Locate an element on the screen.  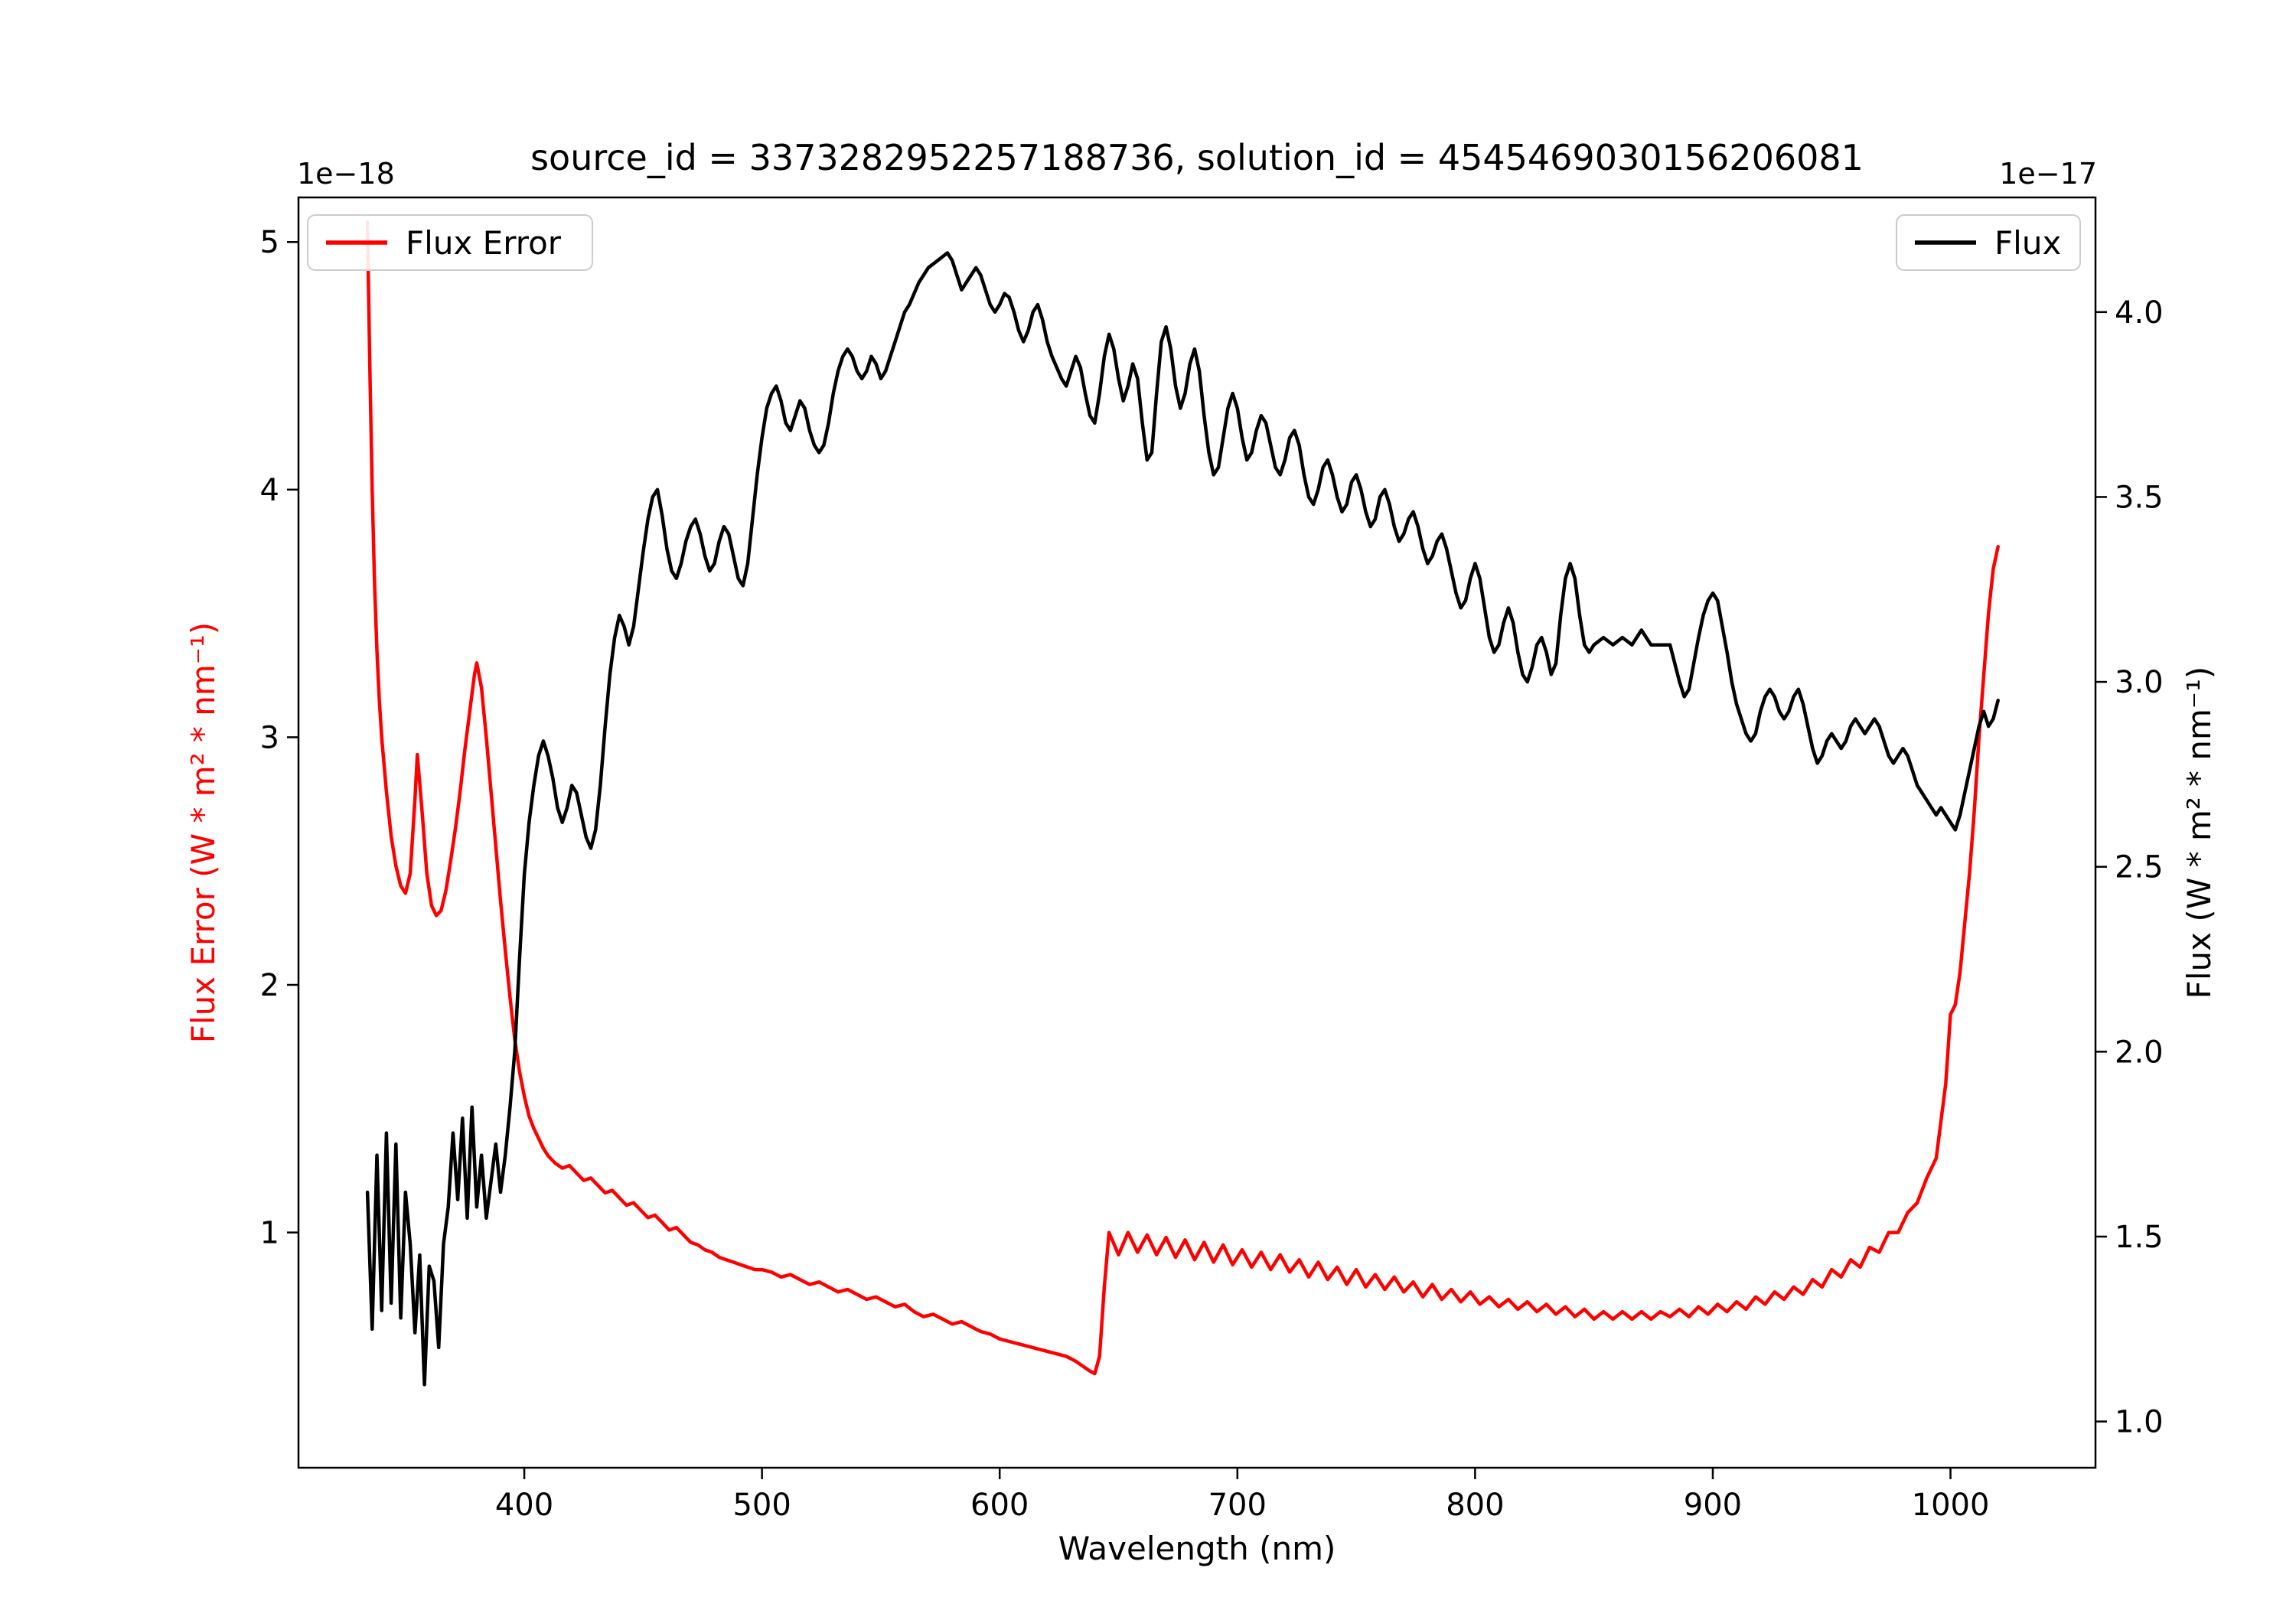
right-axis-offset-text: 1e−17 is located at coordinates (2048, 174).